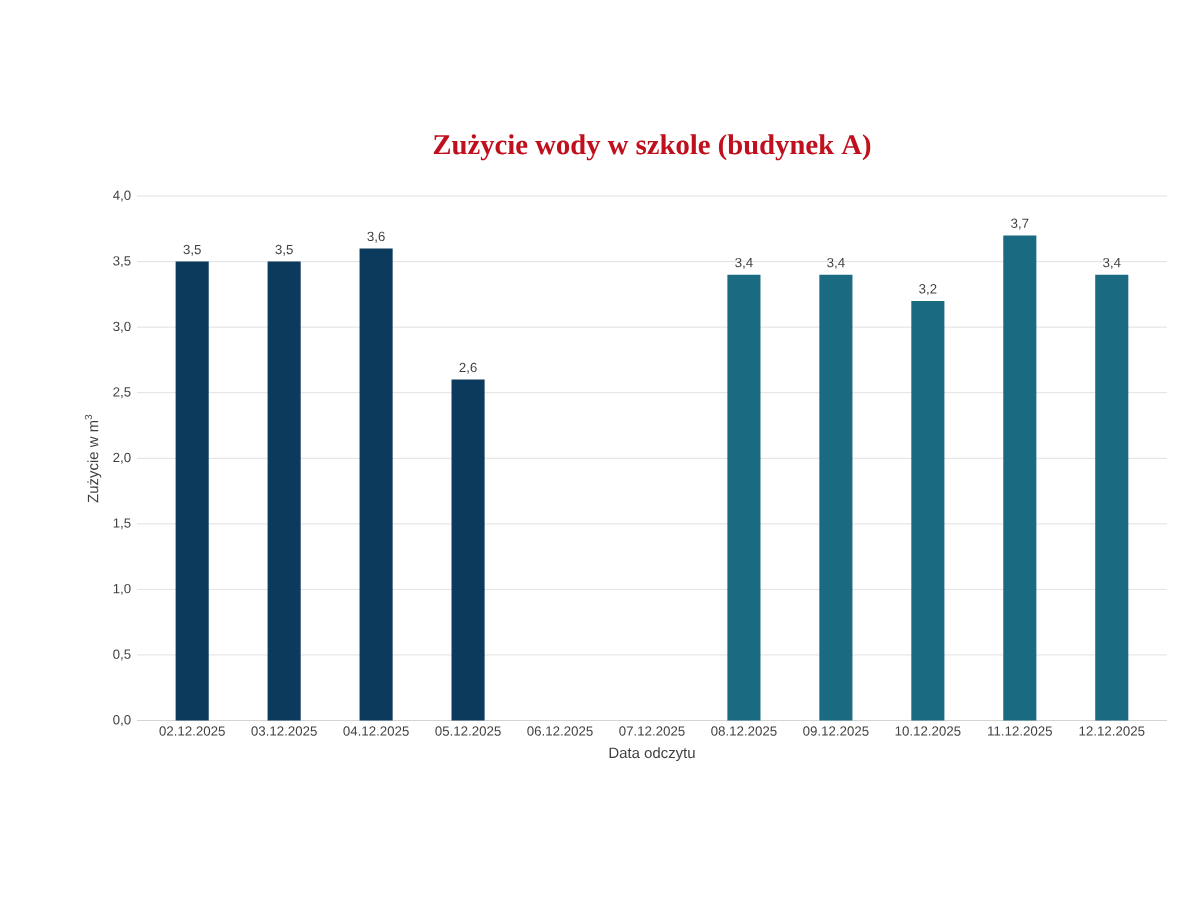  I want to click on x-tick-label: 04.12.2025, so click(376, 731).